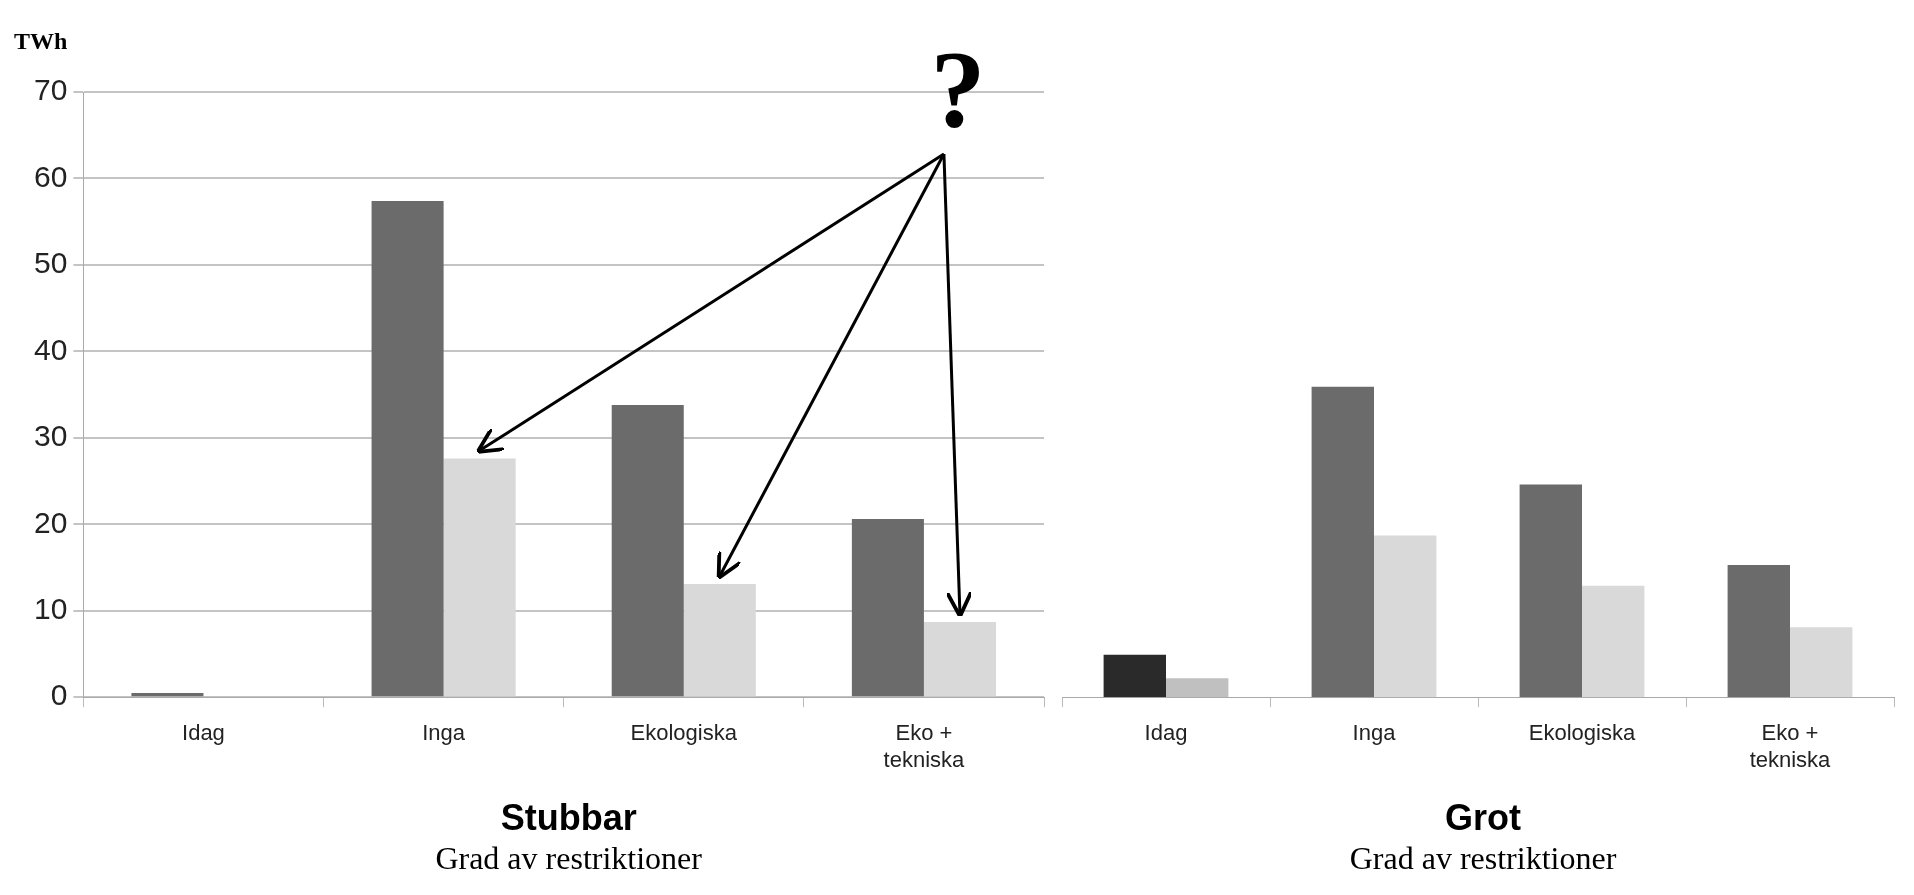 Image resolution: width=1914 pixels, height=895 pixels. What do you see at coordinates (1483, 817) in the screenshot?
I see `text: Grot` at bounding box center [1483, 817].